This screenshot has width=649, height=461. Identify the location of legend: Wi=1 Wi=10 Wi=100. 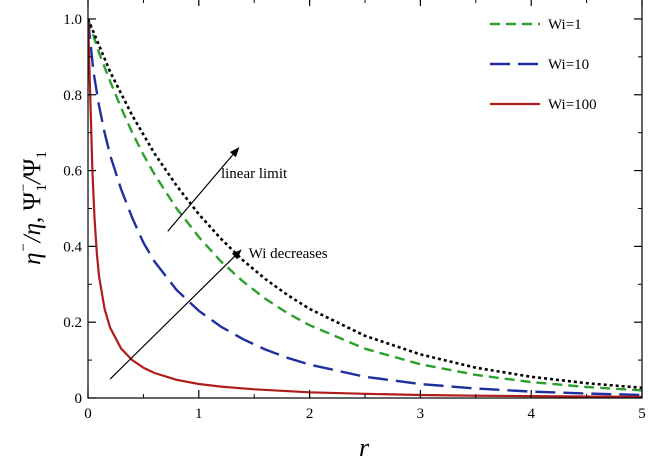
(543, 65).